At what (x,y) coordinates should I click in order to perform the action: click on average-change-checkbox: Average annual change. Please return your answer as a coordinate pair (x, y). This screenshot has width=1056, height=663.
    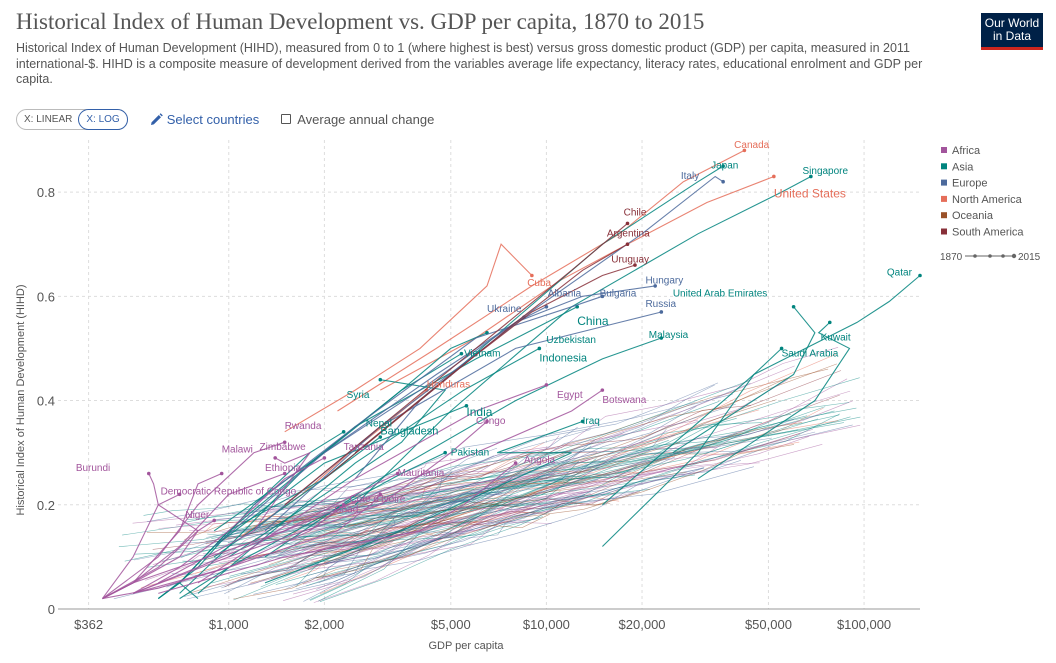
    Looking at the image, I should click on (357, 119).